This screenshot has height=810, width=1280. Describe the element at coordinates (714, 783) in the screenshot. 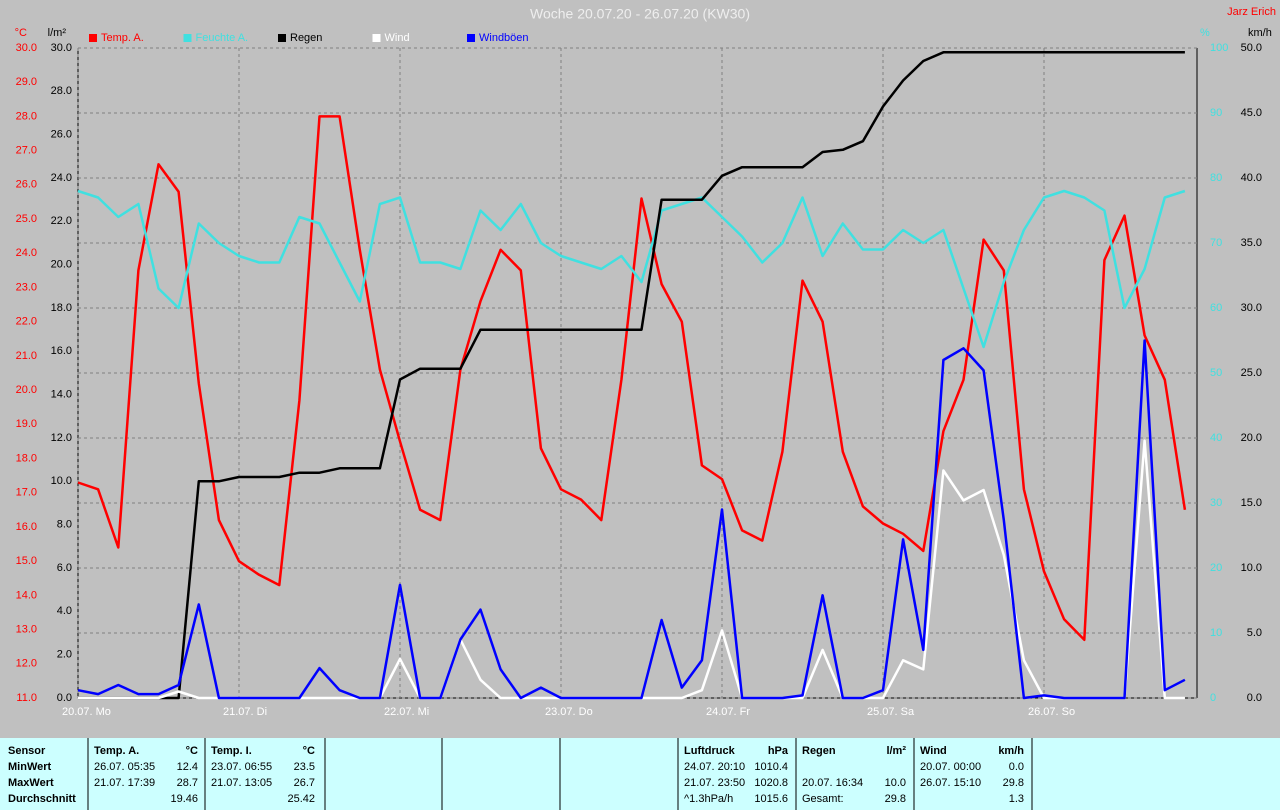

I see `cell-time: 21.07. 23:50` at that location.